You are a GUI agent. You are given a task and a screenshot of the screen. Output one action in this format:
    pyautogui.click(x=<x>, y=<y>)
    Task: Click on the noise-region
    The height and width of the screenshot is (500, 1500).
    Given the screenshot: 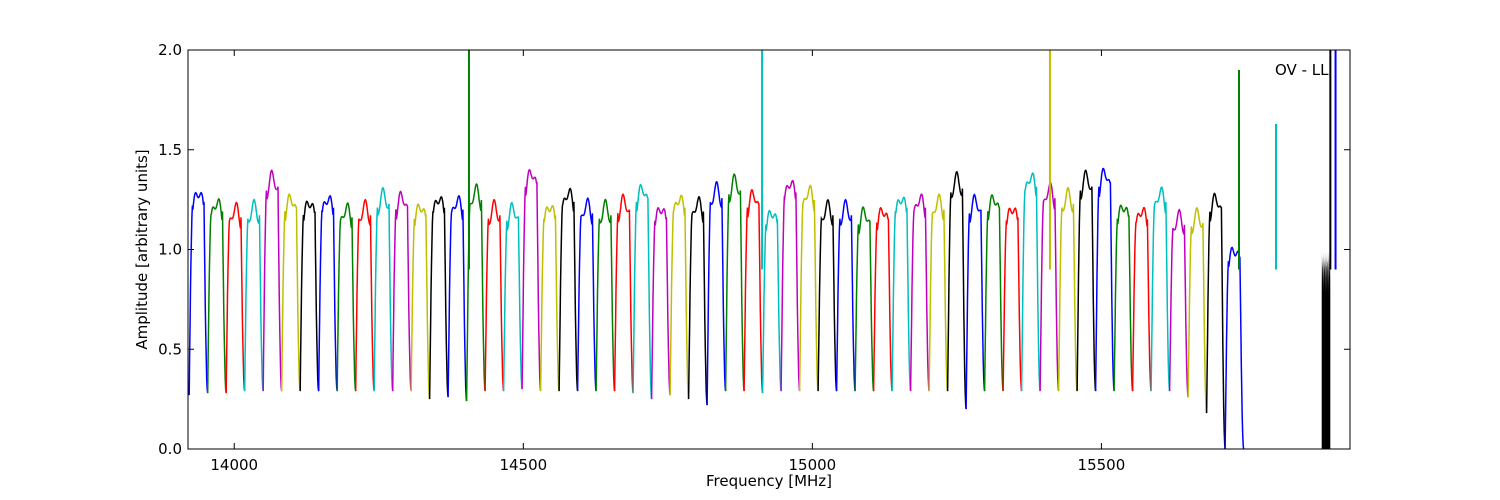 What is the action you would take?
    pyautogui.click(x=1326, y=349)
    